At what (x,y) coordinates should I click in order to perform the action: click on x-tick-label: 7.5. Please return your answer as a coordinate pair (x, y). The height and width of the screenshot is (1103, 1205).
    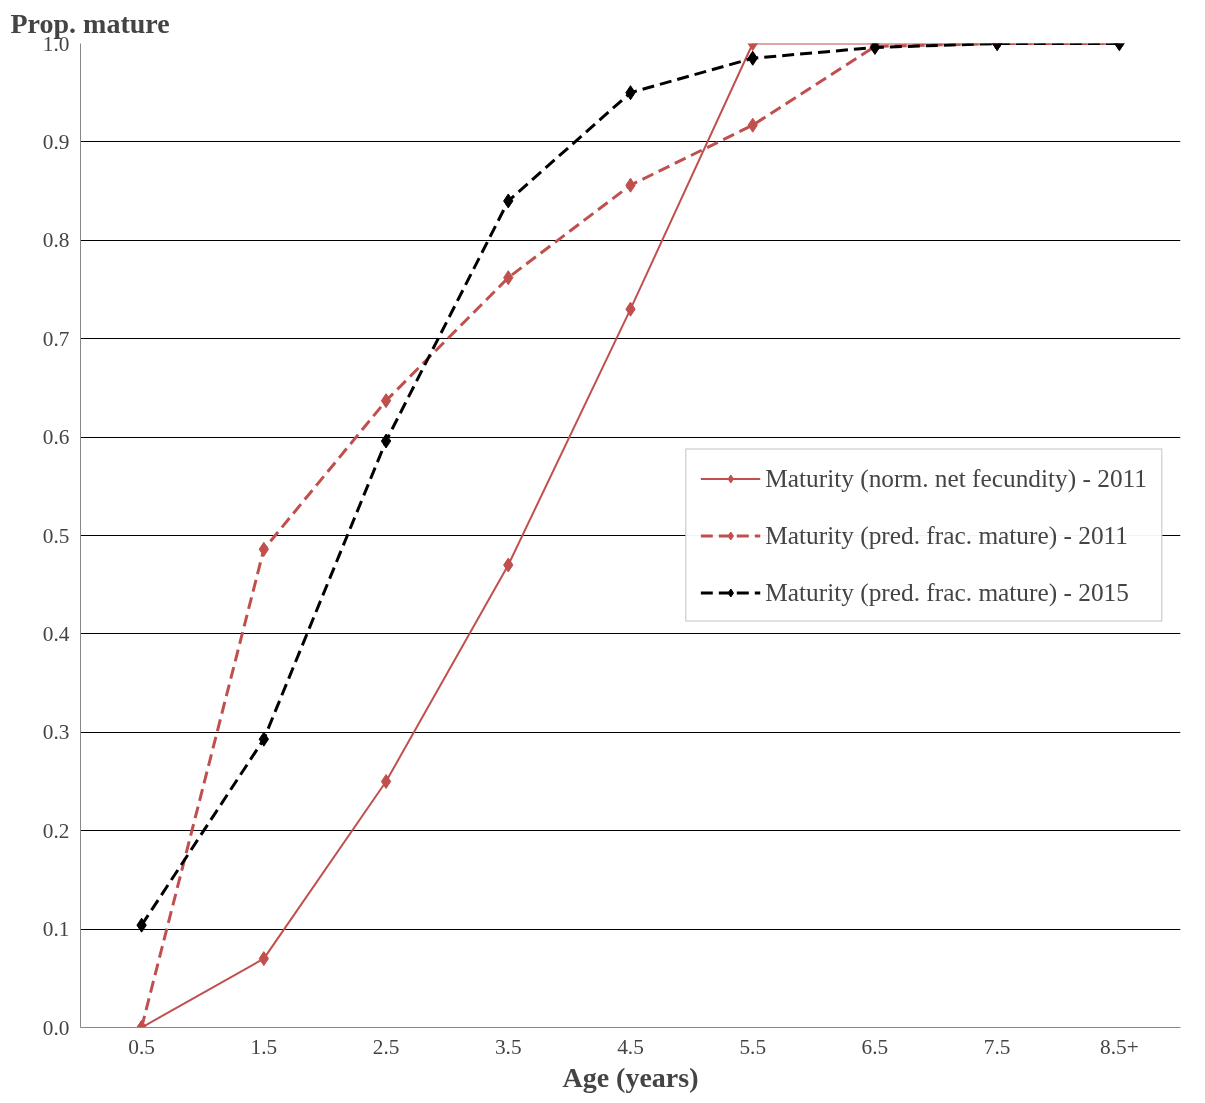
    Looking at the image, I should click on (997, 1046).